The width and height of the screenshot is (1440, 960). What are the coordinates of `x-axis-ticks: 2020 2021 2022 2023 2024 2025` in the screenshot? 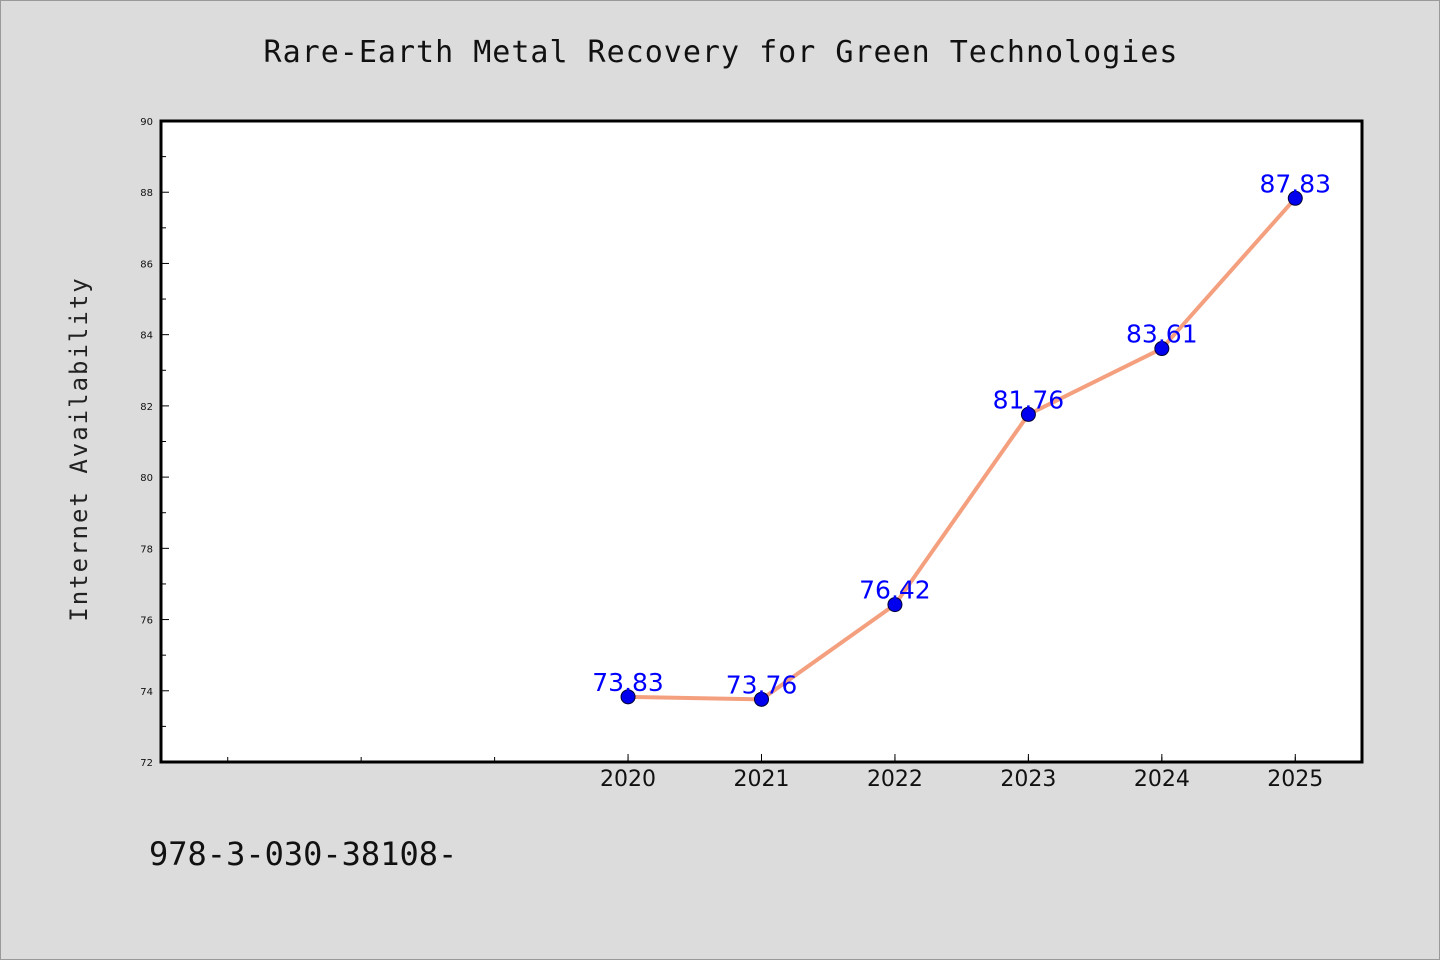 It's located at (775, 773).